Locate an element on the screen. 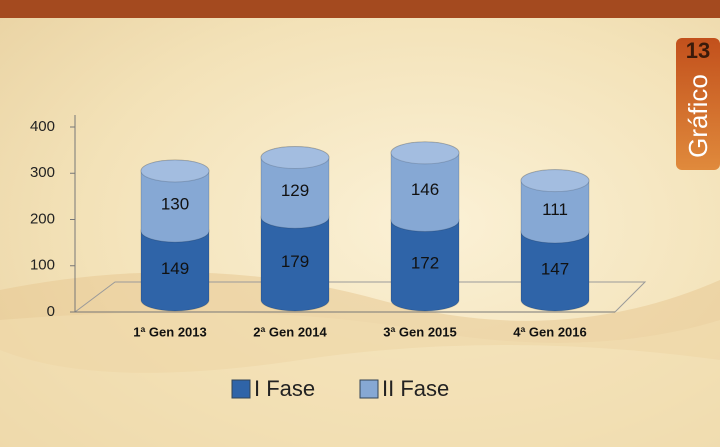  y-tick-label: 400 is located at coordinates (42, 126).